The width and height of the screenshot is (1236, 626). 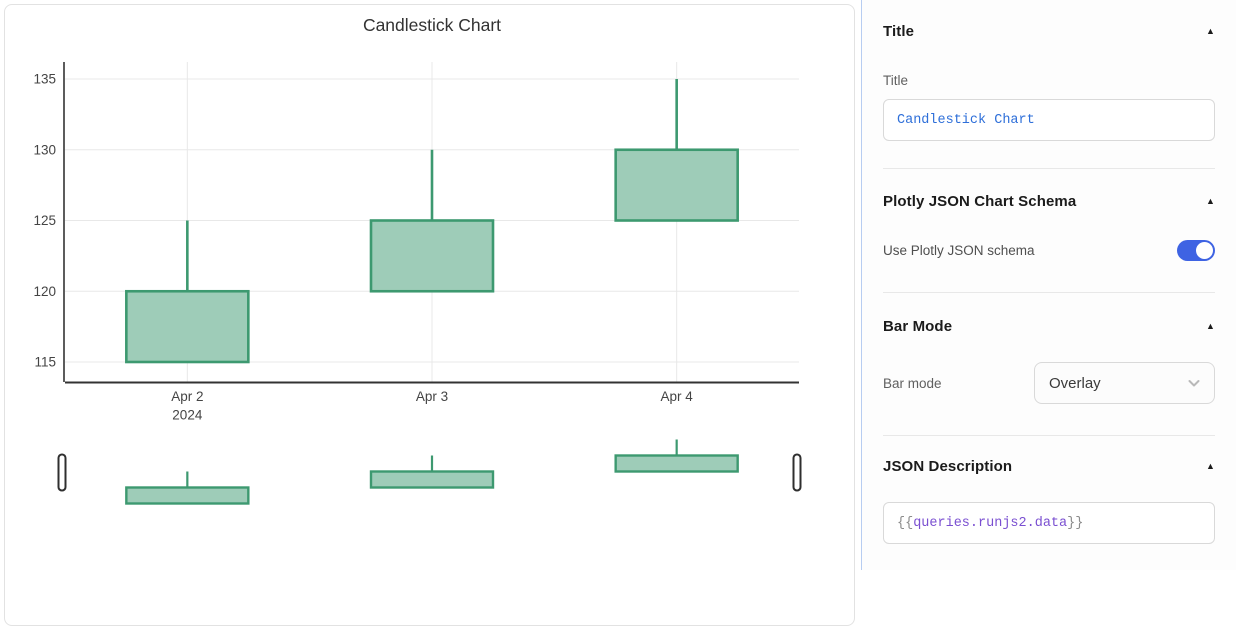 What do you see at coordinates (1124, 383) in the screenshot?
I see `bar-mode-select: Overlay` at bounding box center [1124, 383].